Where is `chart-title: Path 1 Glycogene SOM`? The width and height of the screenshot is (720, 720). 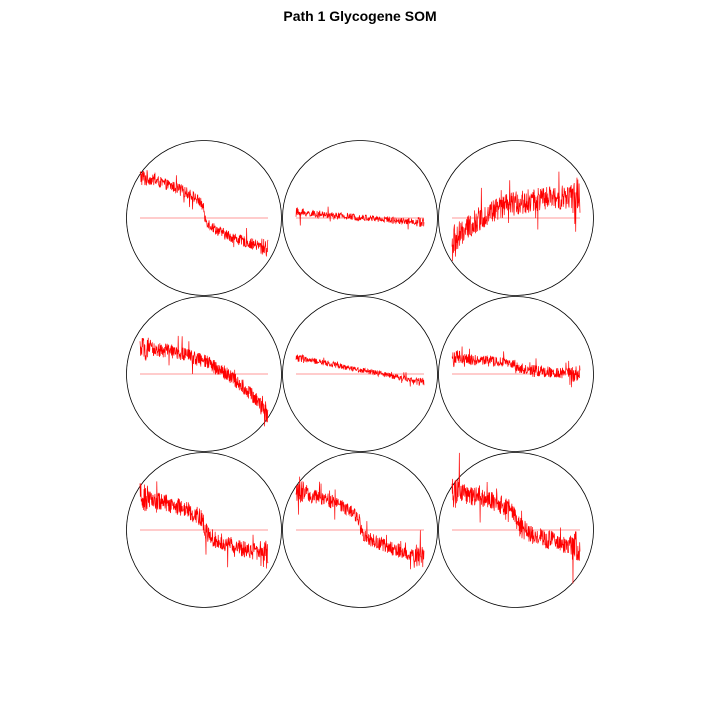
chart-title: Path 1 Glycogene SOM is located at coordinates (360, 16).